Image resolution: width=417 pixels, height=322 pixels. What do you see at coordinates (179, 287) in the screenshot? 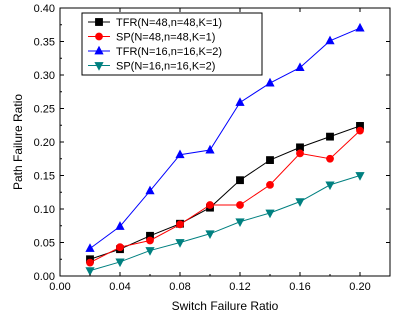
I see `x-tick-label: 0.08` at bounding box center [179, 287].